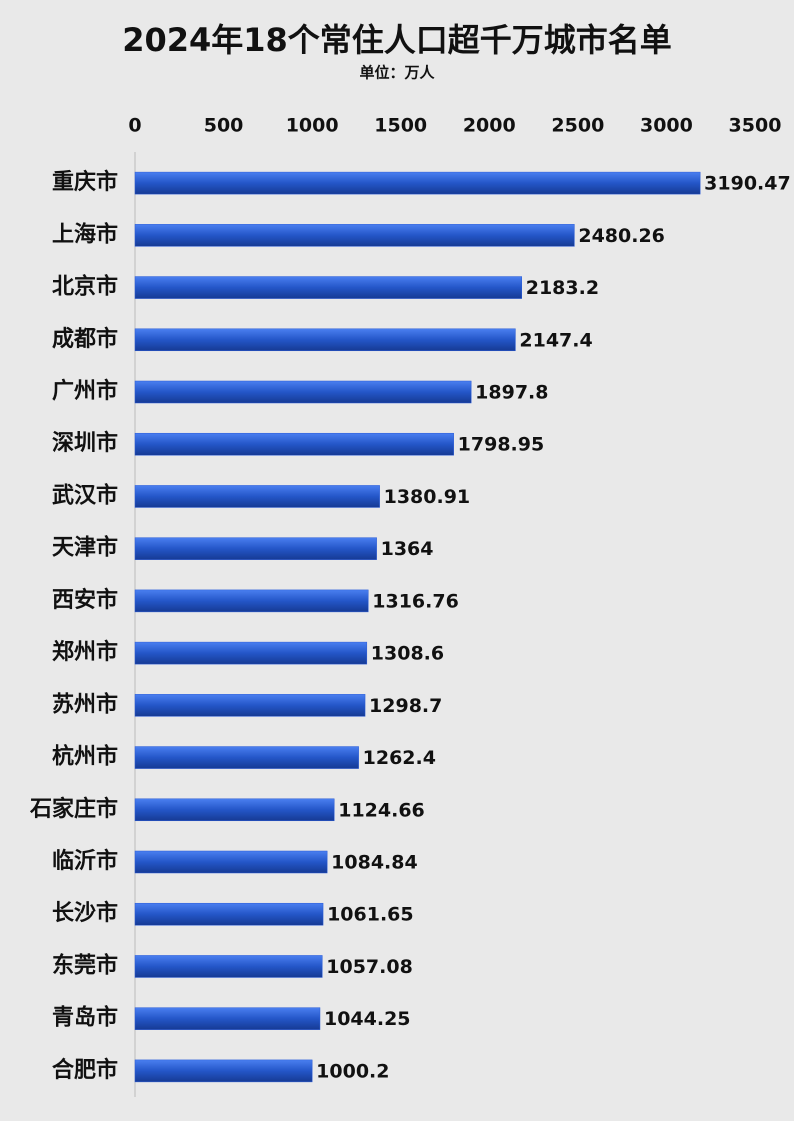  I want to click on y-tick-label: 上海市, so click(85, 234).